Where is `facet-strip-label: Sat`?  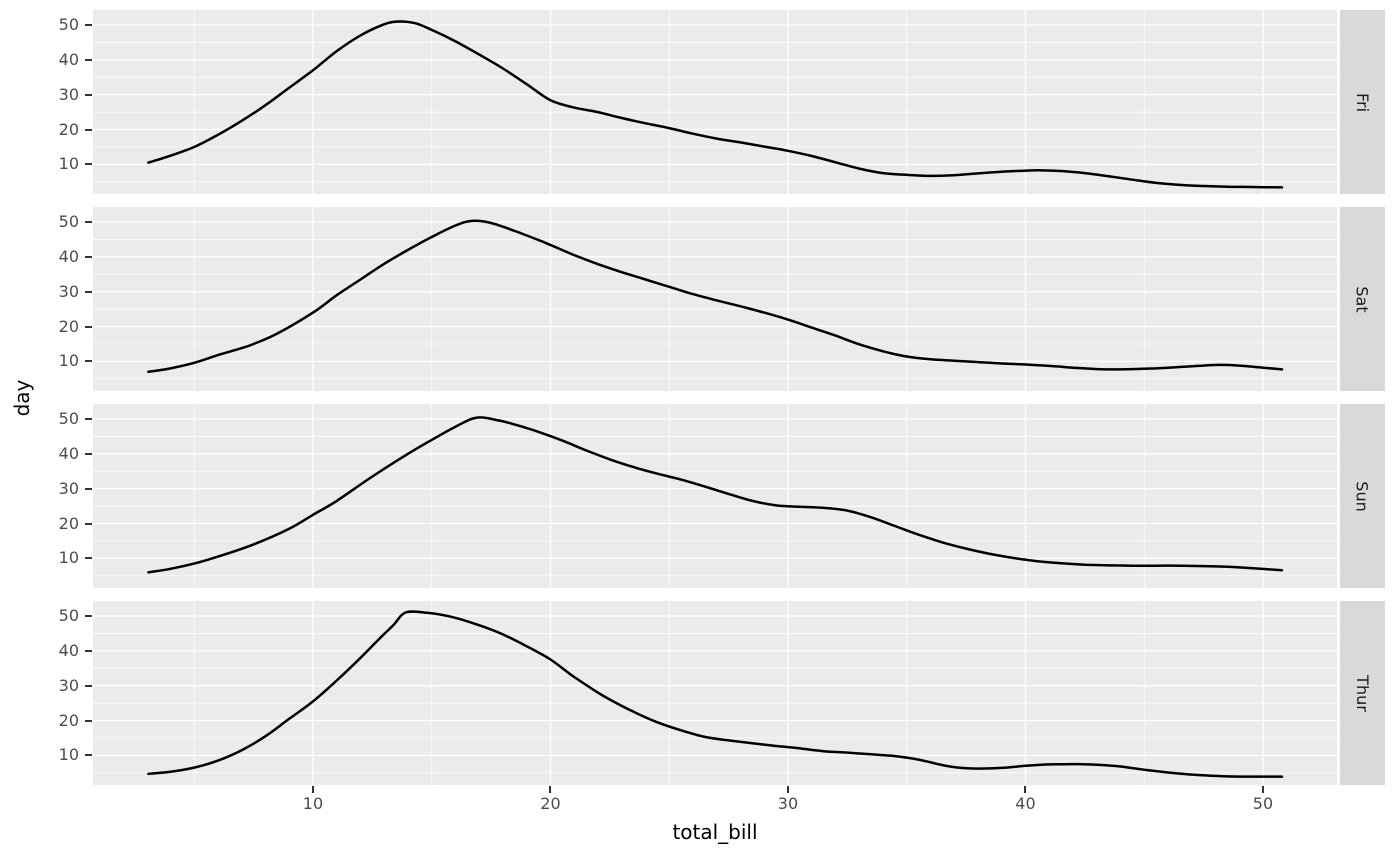 facet-strip-label: Sat is located at coordinates (1362, 299).